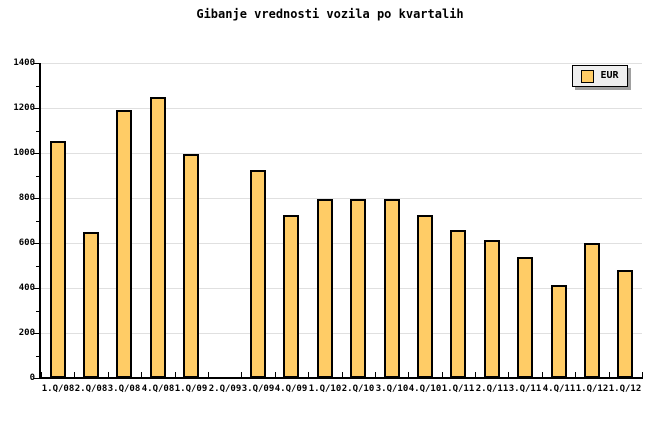 The image size is (660, 440). What do you see at coordinates (609, 75) in the screenshot?
I see `legend-label: EUR` at bounding box center [609, 75].